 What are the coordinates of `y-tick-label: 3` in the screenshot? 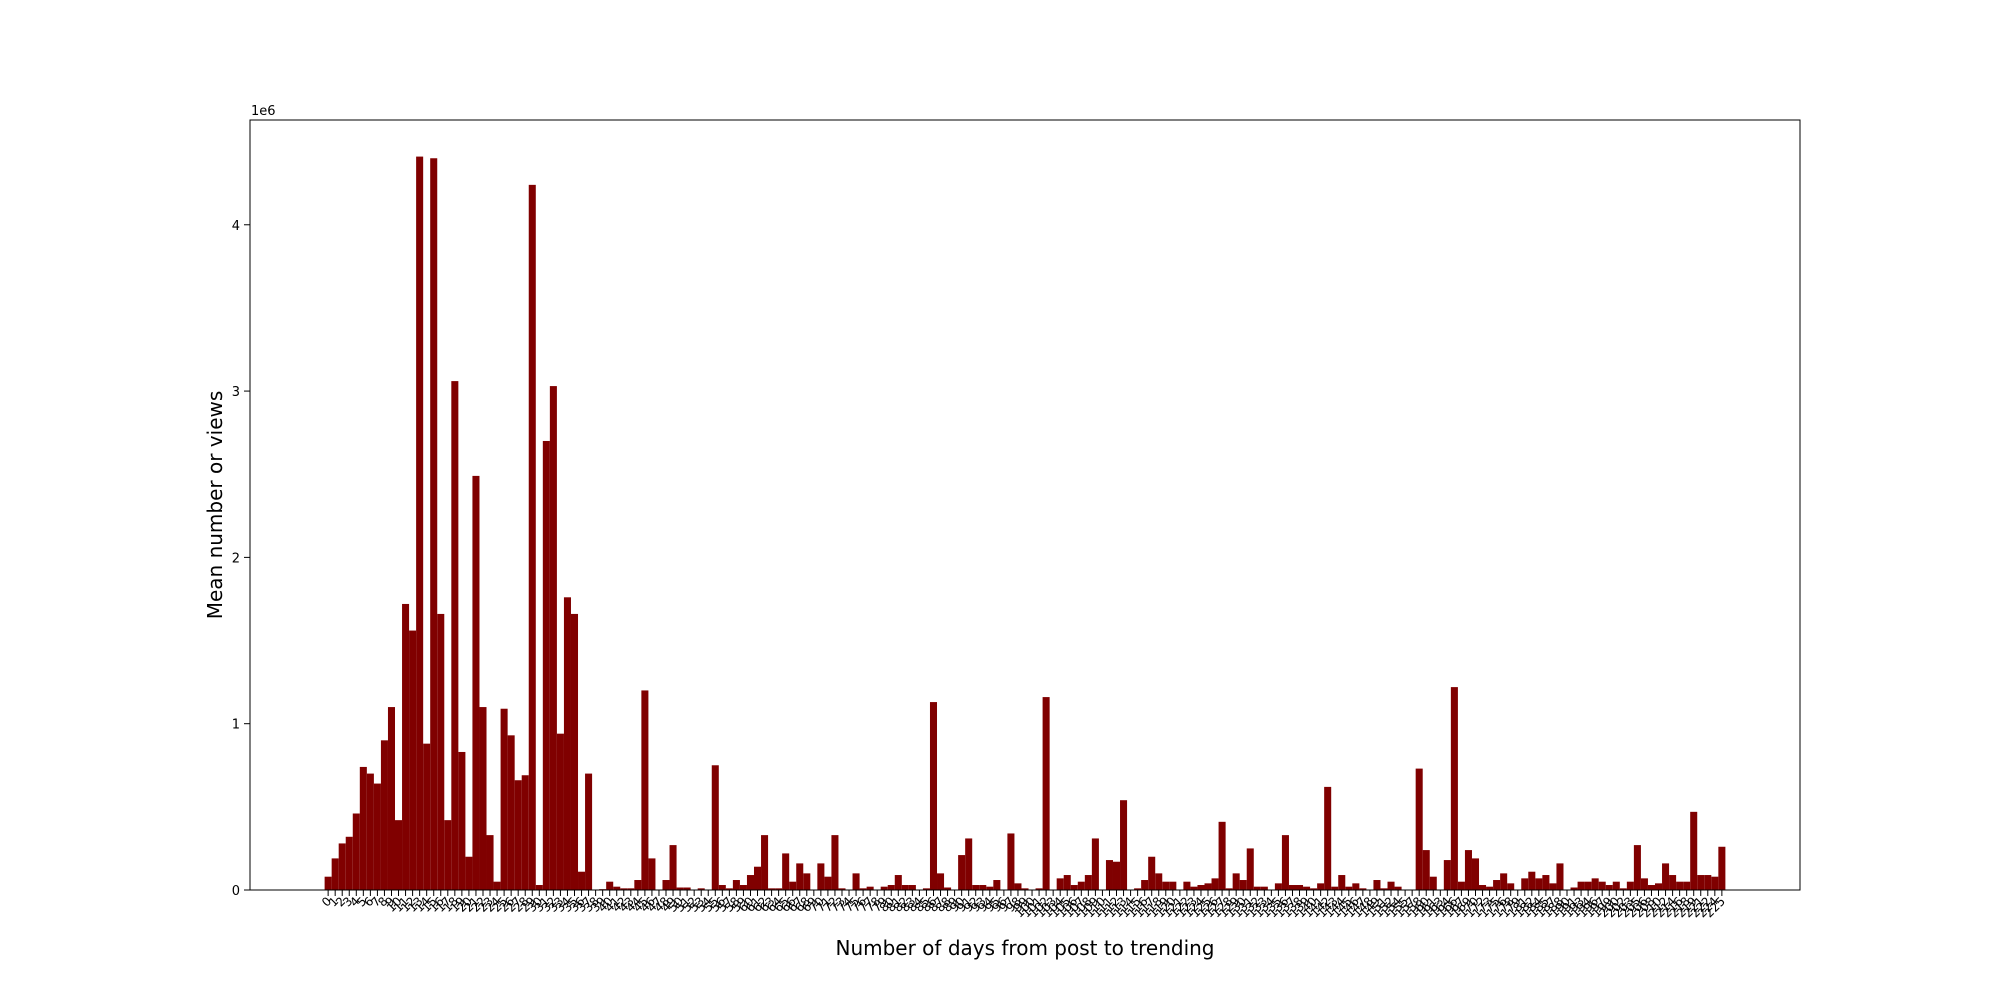 It's located at (236, 392).